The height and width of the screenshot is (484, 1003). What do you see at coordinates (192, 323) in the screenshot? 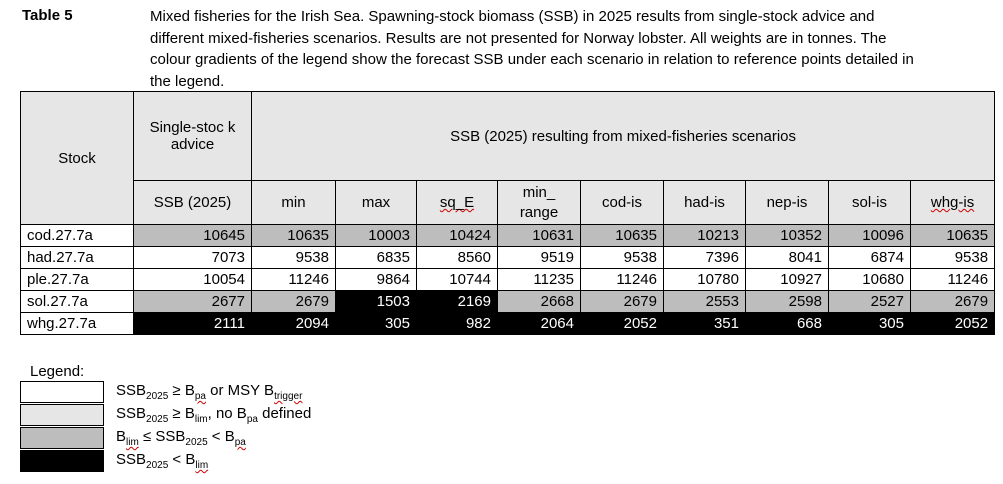
I see `value-cell: 2111` at bounding box center [192, 323].